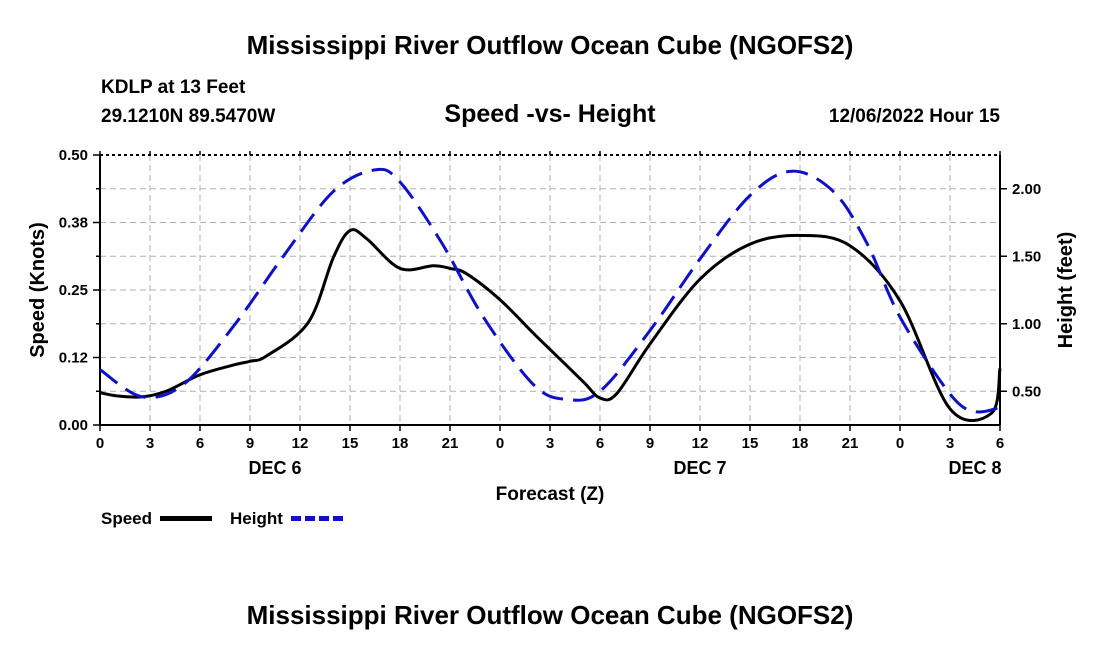 The image size is (1100, 650). Describe the element at coordinates (73, 155) in the screenshot. I see `y-tick-label: 0.50` at that location.